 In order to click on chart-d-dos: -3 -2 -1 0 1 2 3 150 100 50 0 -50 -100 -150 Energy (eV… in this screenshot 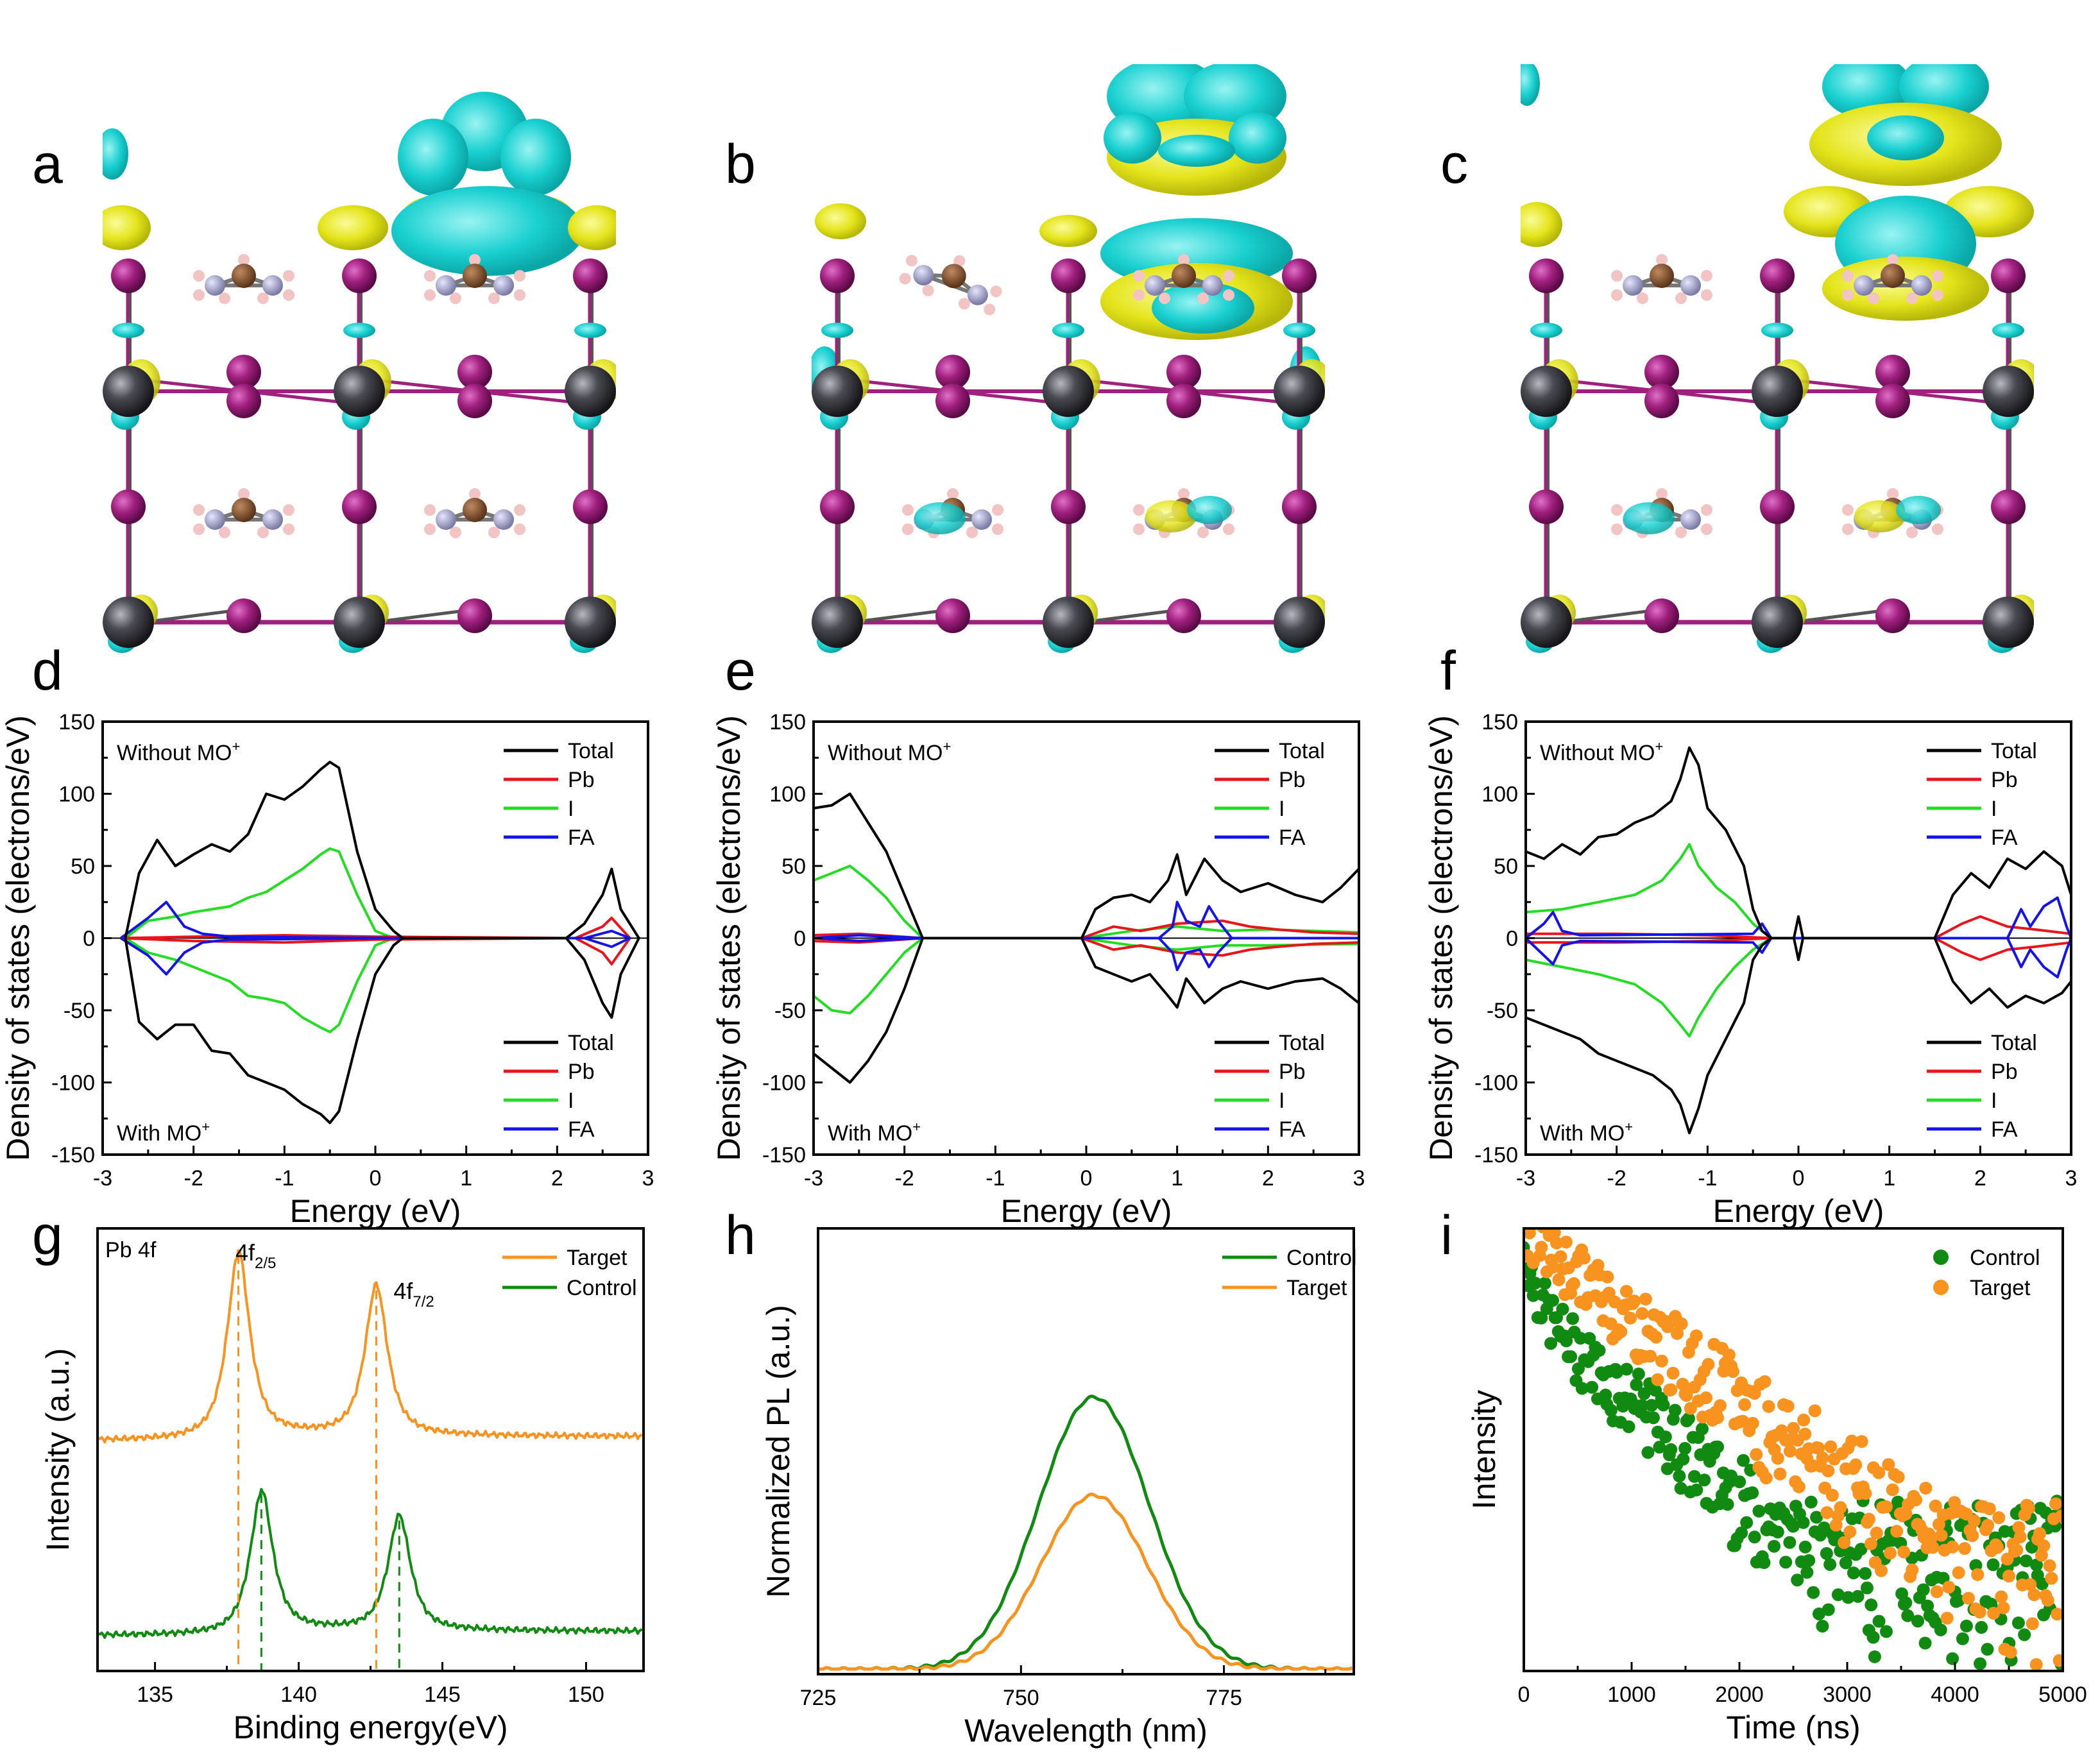, I will do `click(327, 969)`.